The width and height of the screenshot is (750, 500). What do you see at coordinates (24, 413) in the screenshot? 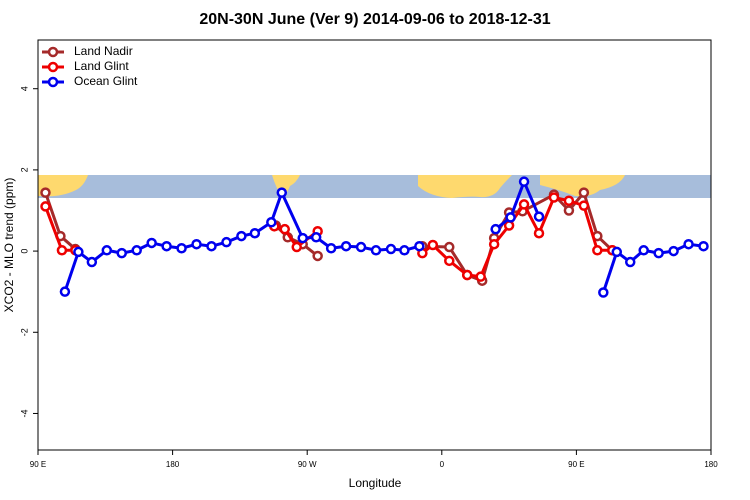
I see `y-tick-label: -4` at bounding box center [24, 413].